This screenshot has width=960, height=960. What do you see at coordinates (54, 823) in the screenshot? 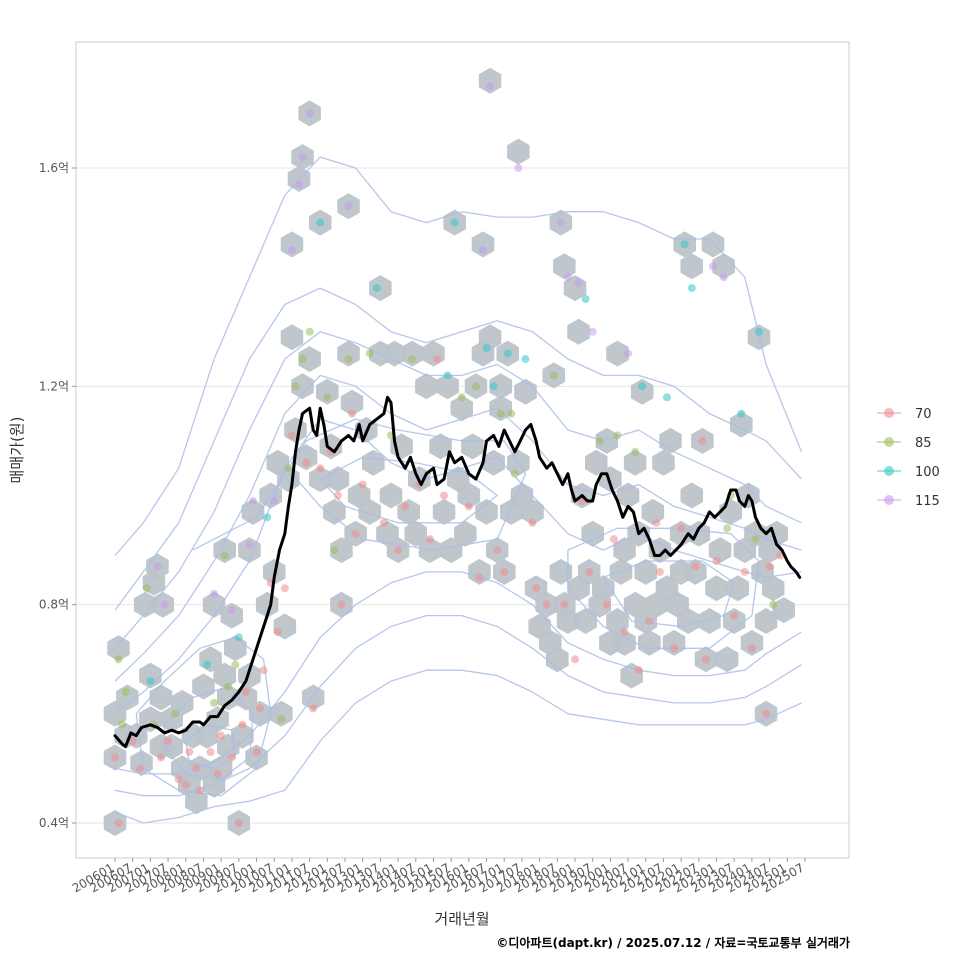
I see `y-tick-label: 0.4억` at bounding box center [54, 823].